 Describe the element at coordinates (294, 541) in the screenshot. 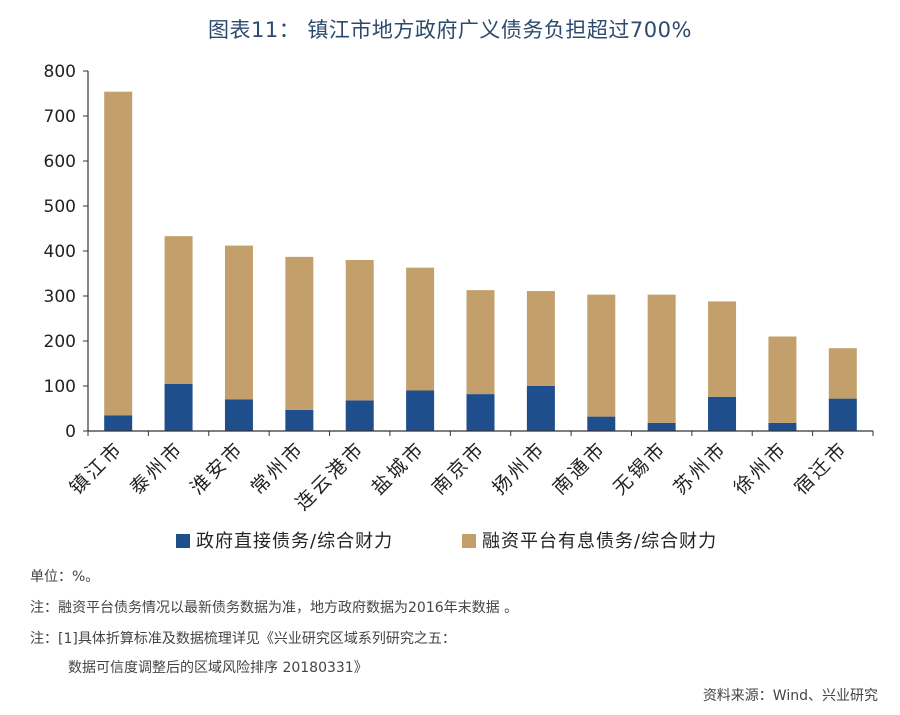

I see `legend-label: 政府直接债务/综合财力` at that location.